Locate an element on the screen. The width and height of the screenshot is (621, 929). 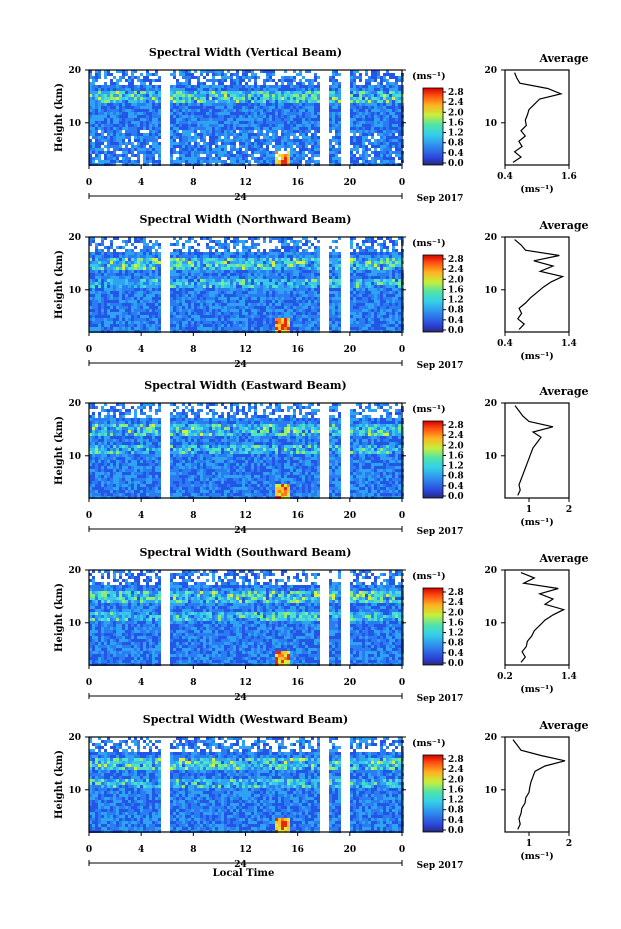
colorbar-tick-label: 2.8 is located at coordinates (456, 93).